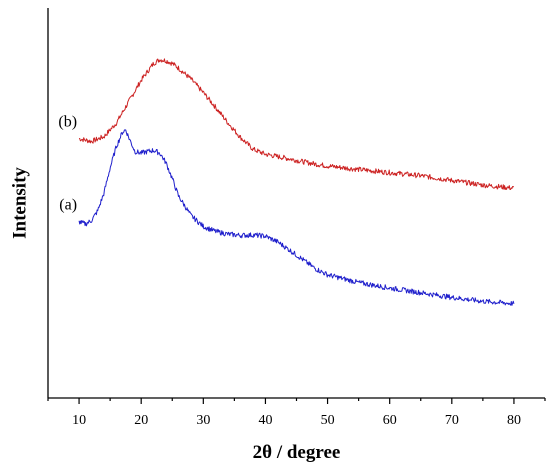  Describe the element at coordinates (141, 420) in the screenshot. I see `x-tick-label: 20` at that location.